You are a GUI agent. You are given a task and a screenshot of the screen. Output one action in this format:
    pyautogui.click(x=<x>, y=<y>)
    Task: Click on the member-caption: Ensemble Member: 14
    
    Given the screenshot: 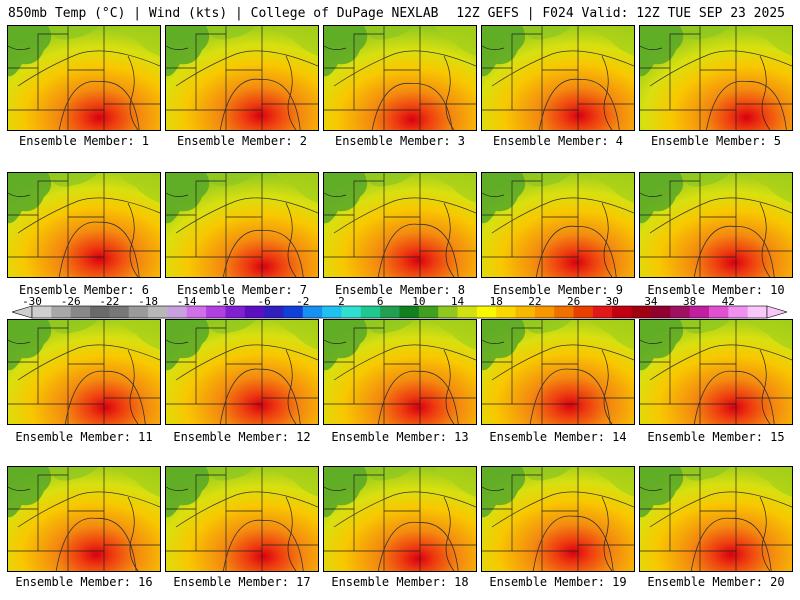 What is the action you would take?
    pyautogui.click(x=558, y=437)
    